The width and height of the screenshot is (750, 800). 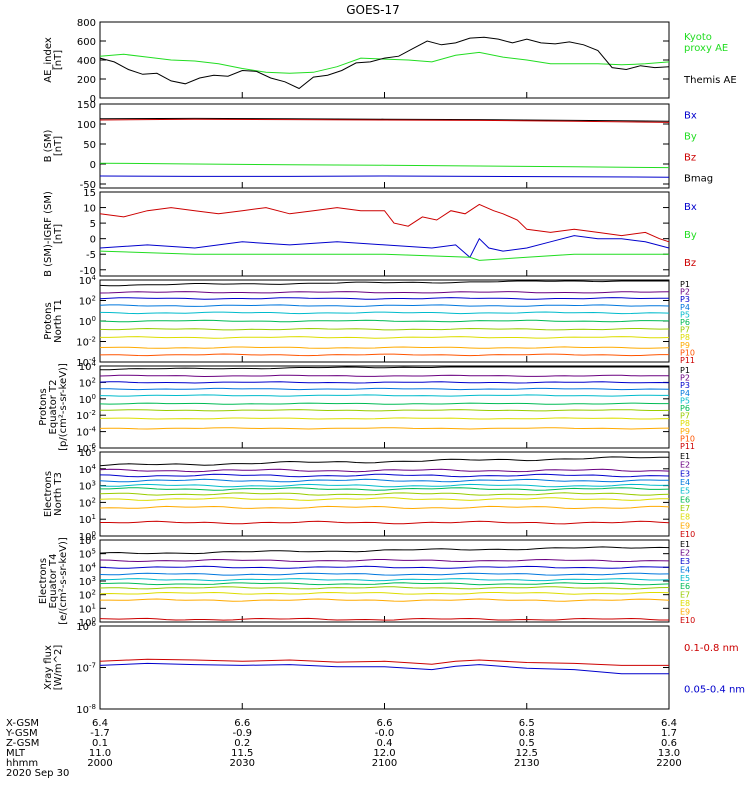 What do you see at coordinates (384, 662) in the screenshot?
I see `series-0-1-0-8-nm` at bounding box center [384, 662].